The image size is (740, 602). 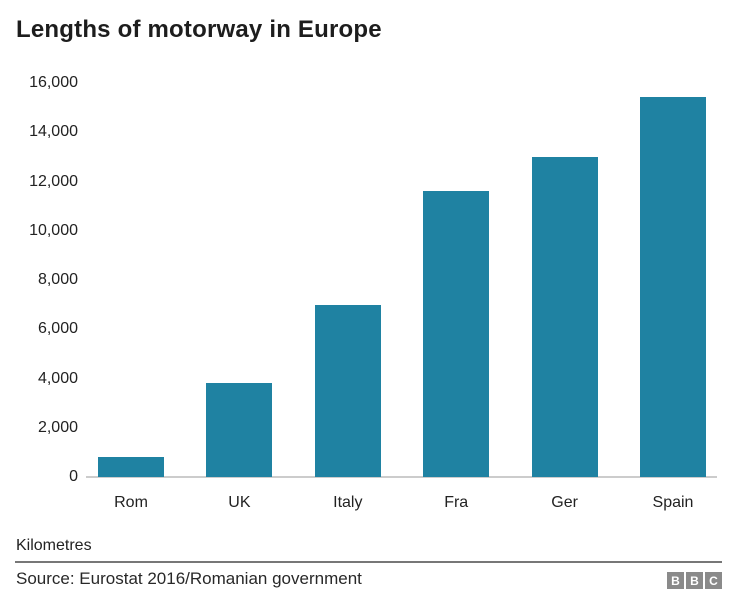 What do you see at coordinates (564, 316) in the screenshot?
I see `bar-ger` at bounding box center [564, 316].